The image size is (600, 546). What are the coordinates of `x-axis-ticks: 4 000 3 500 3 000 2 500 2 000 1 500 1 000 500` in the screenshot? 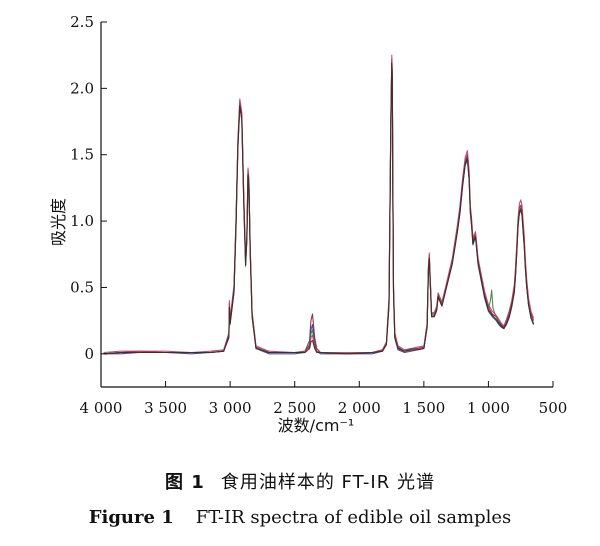 It's located at (324, 399).